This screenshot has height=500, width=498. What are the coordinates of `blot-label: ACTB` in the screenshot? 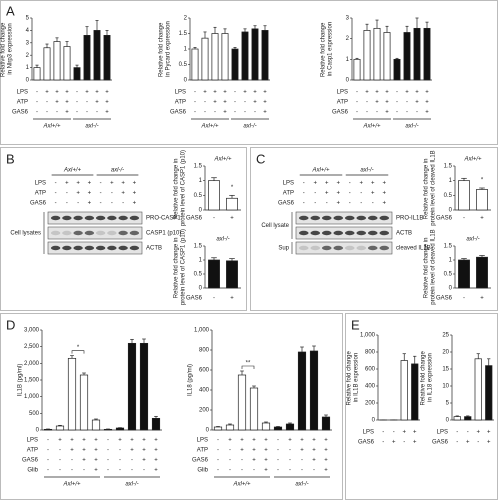 It's located at (154, 249).